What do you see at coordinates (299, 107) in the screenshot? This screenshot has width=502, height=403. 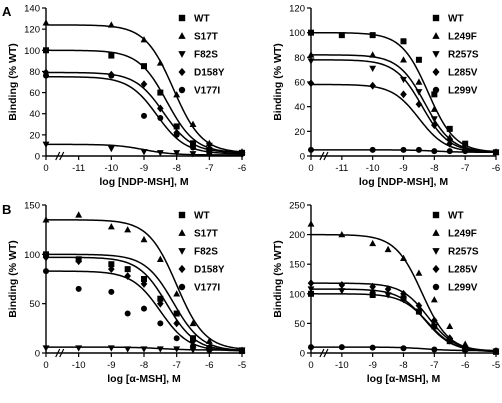 I see `y-tick-label: 40` at bounding box center [299, 107].